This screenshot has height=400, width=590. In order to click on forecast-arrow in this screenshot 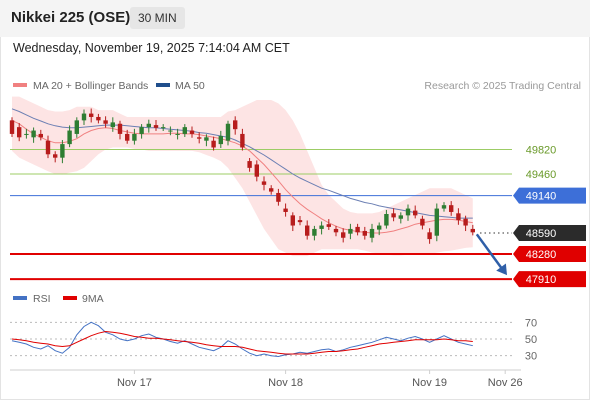, I will do `click(491, 254)`.